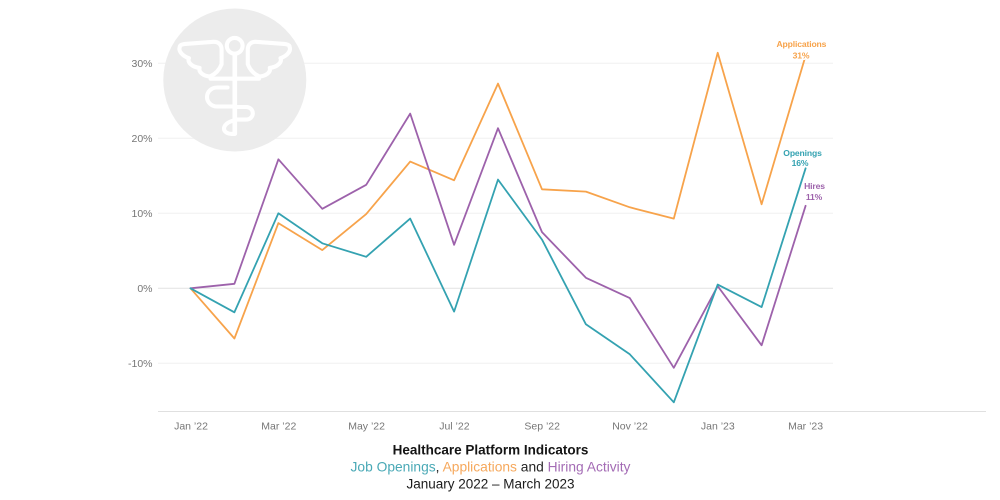 This screenshot has height=500, width=1000. What do you see at coordinates (144, 289) in the screenshot?
I see `svg-text: 0%` at bounding box center [144, 289].